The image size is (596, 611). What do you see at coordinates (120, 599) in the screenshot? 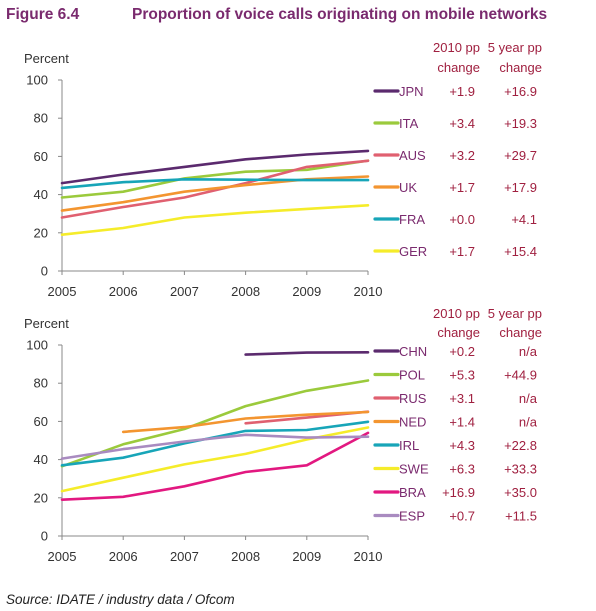
I see `source-note: Source: IDATE / industry data / Ofcom` at bounding box center [120, 599].